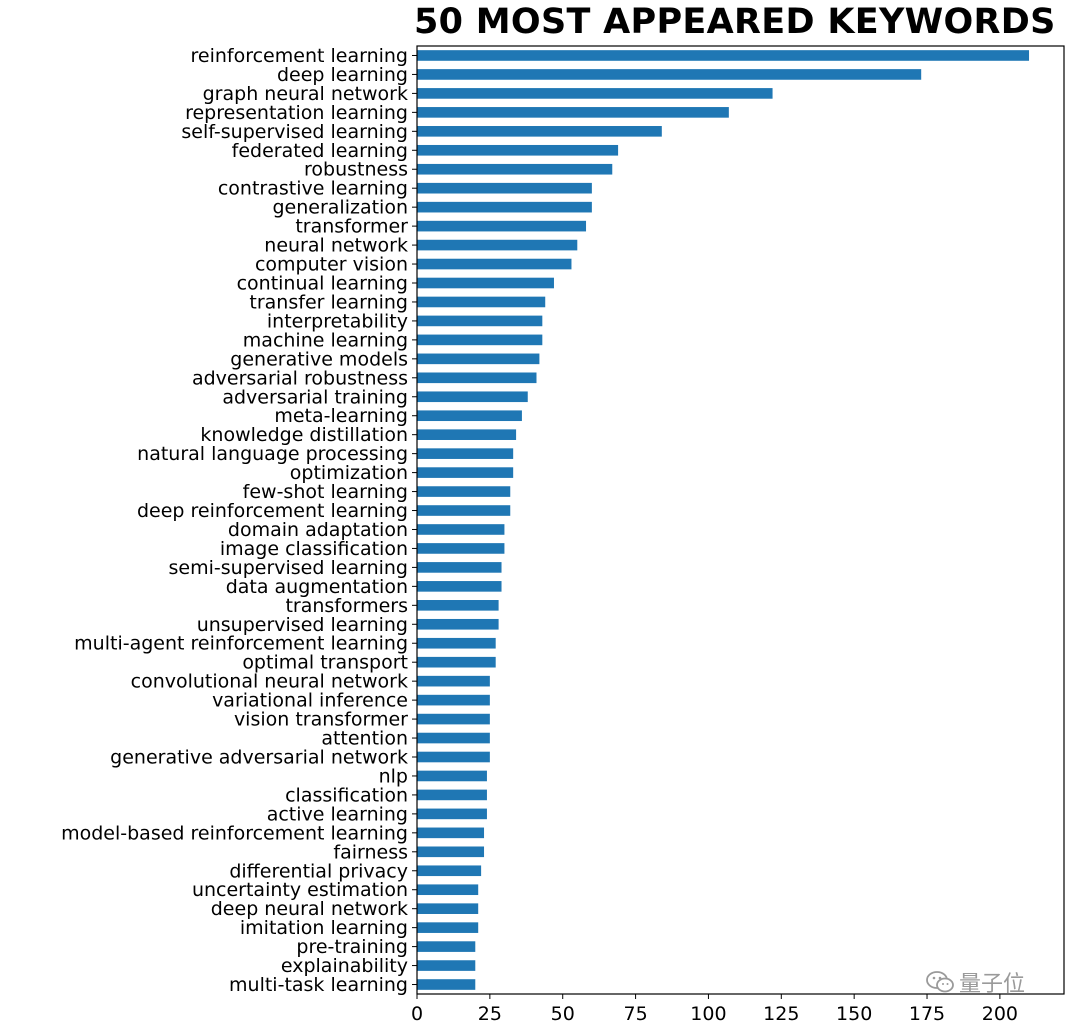  I want to click on y-tick-label: knowledge distillation, so click(304, 435).